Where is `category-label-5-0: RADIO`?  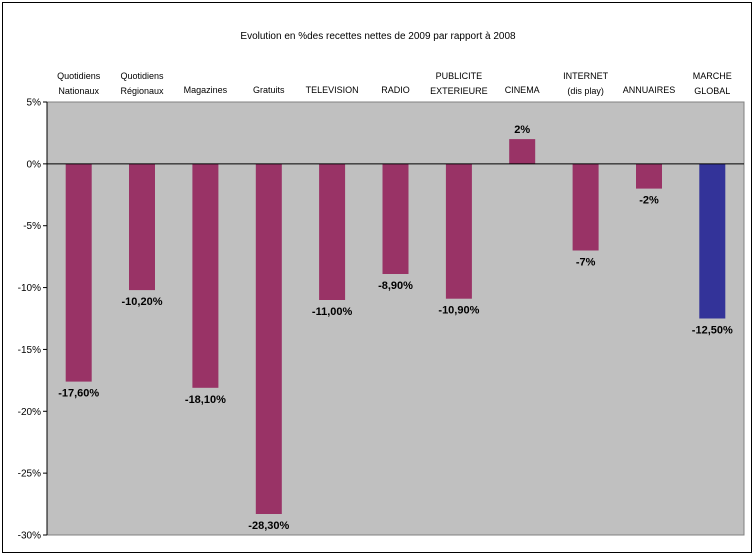
category-label-5-0: RADIO is located at coordinates (395, 90).